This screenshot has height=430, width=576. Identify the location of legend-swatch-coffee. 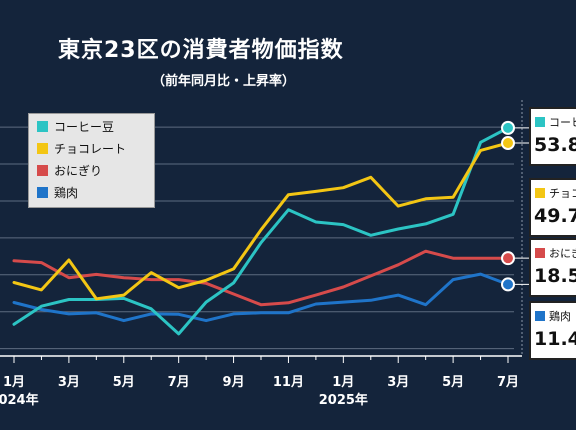
(42, 126).